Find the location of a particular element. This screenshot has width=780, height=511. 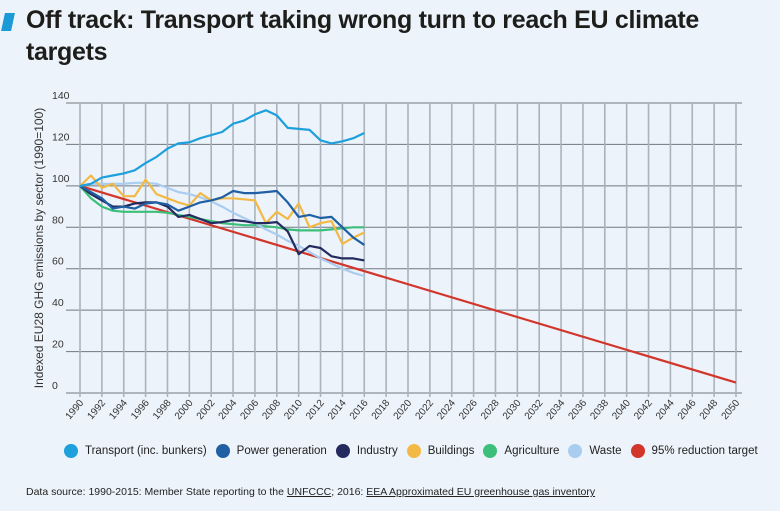

x-tick-label: 2028 is located at coordinates (490, 410).